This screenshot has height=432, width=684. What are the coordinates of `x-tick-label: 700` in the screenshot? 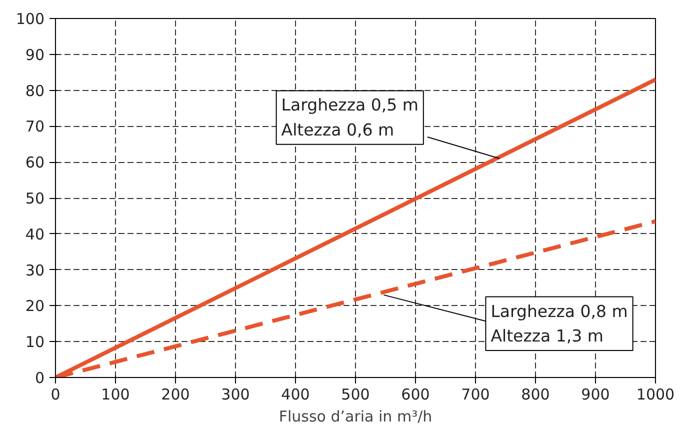 It's located at (475, 395).